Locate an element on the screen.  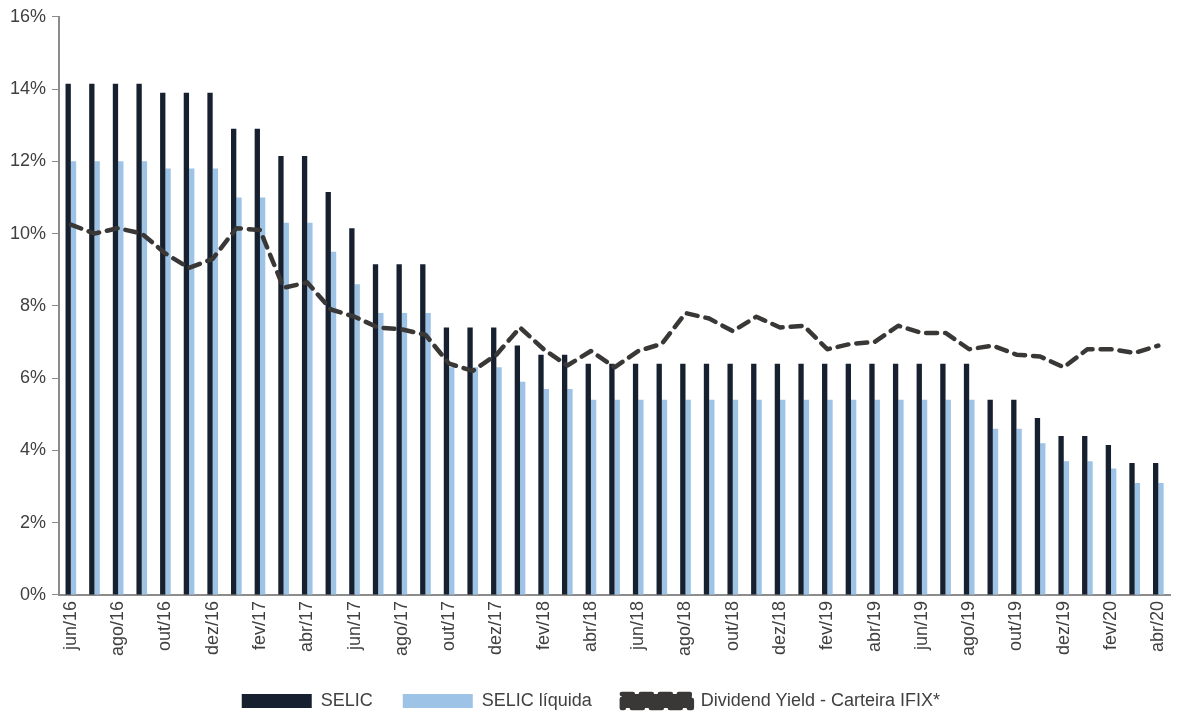
x-tick-label: abr/18 is located at coordinates (589, 626).